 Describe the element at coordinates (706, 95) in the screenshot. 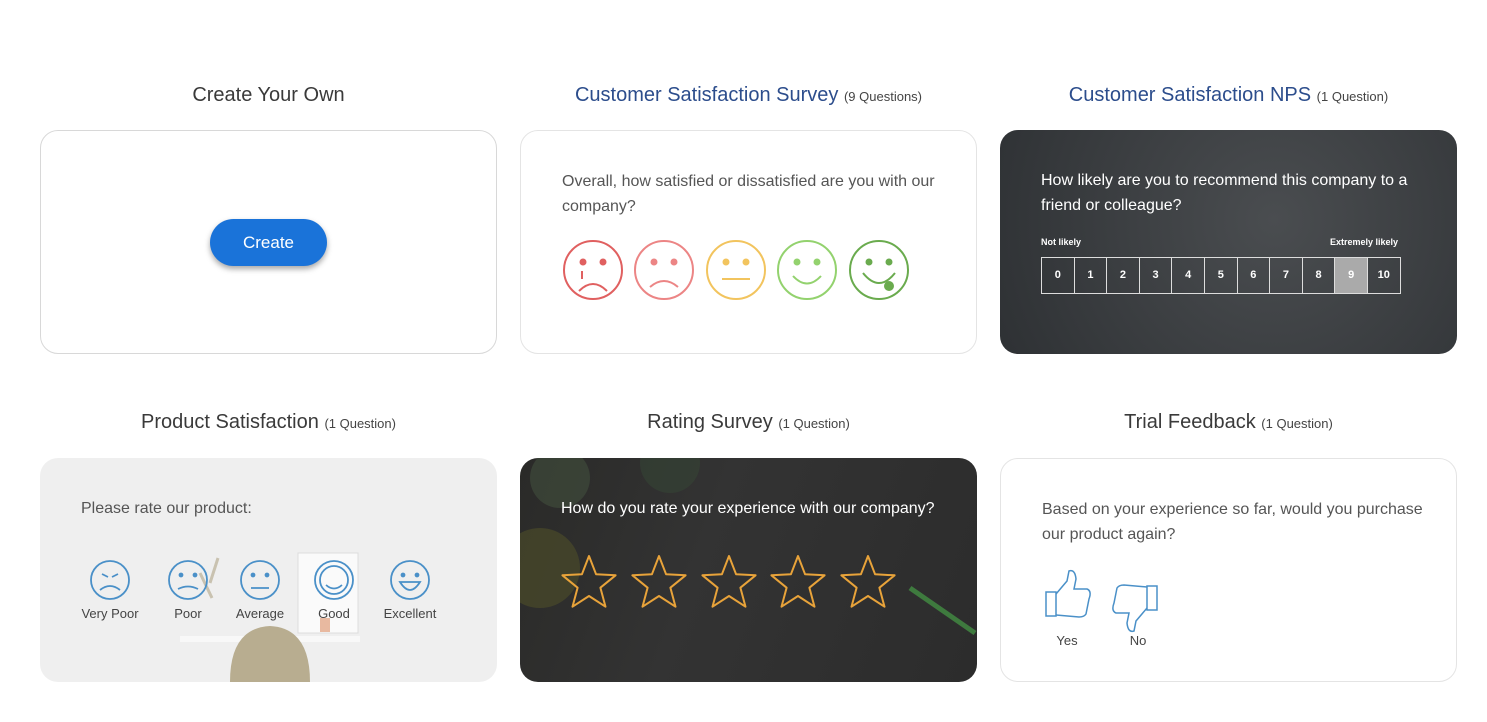

I see `title-text: Customer Satisfaction Survey` at that location.